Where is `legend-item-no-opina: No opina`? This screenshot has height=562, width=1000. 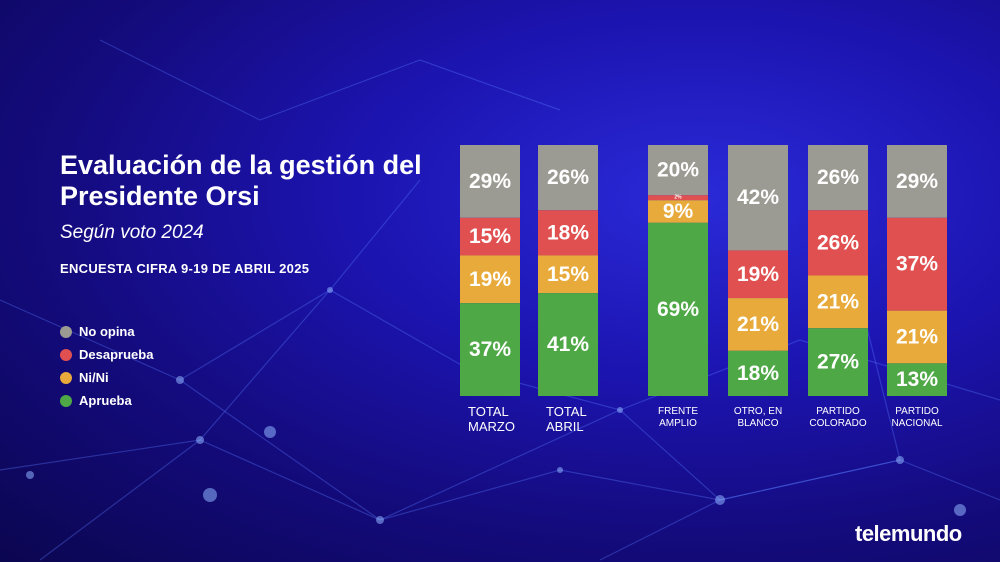 legend-item-no-opina: No opina is located at coordinates (106, 331).